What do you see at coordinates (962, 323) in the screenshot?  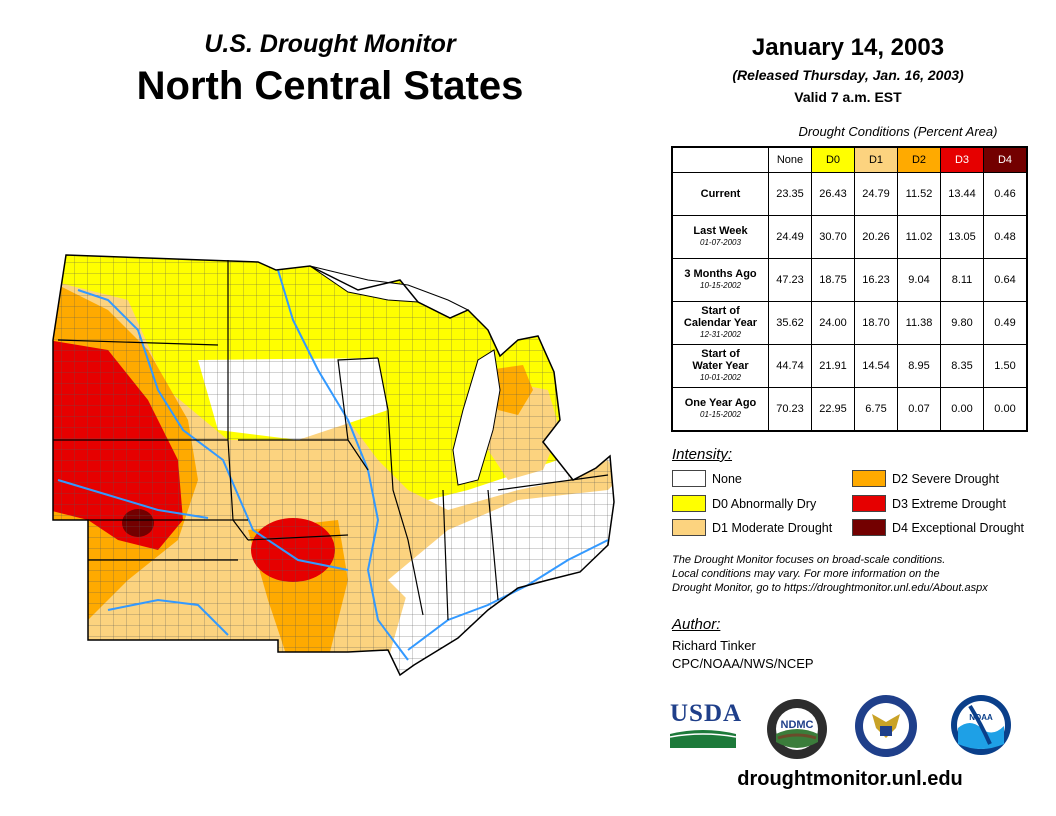 I see `table-cell: 9.80` at bounding box center [962, 323].